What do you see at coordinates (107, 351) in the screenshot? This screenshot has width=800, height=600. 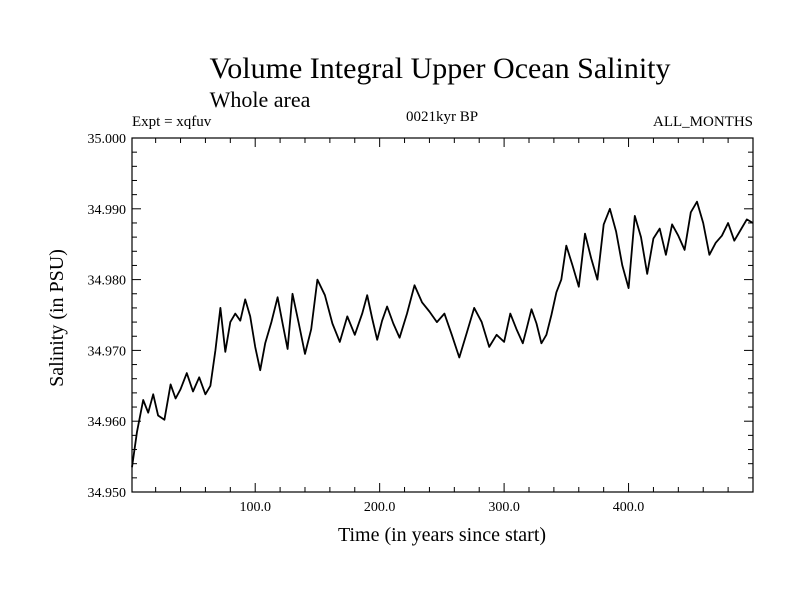 I see `y-tick-label: 34.970` at bounding box center [107, 351].